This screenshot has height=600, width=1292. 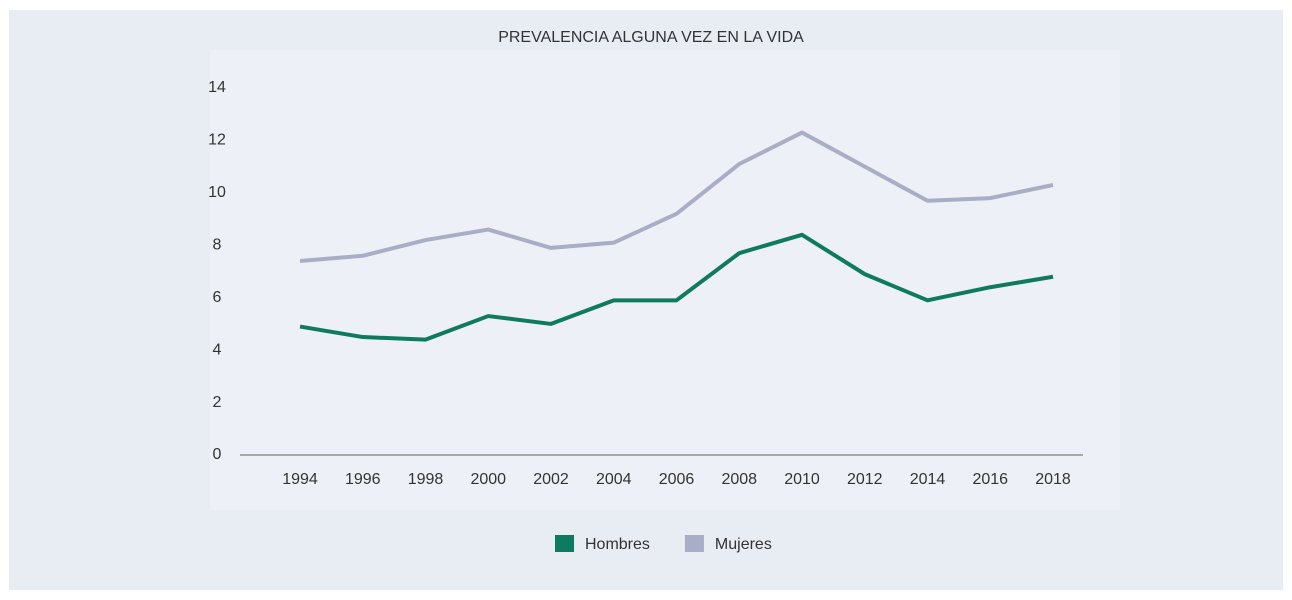 What do you see at coordinates (488, 479) in the screenshot?
I see `x-tick-label: 2000` at bounding box center [488, 479].